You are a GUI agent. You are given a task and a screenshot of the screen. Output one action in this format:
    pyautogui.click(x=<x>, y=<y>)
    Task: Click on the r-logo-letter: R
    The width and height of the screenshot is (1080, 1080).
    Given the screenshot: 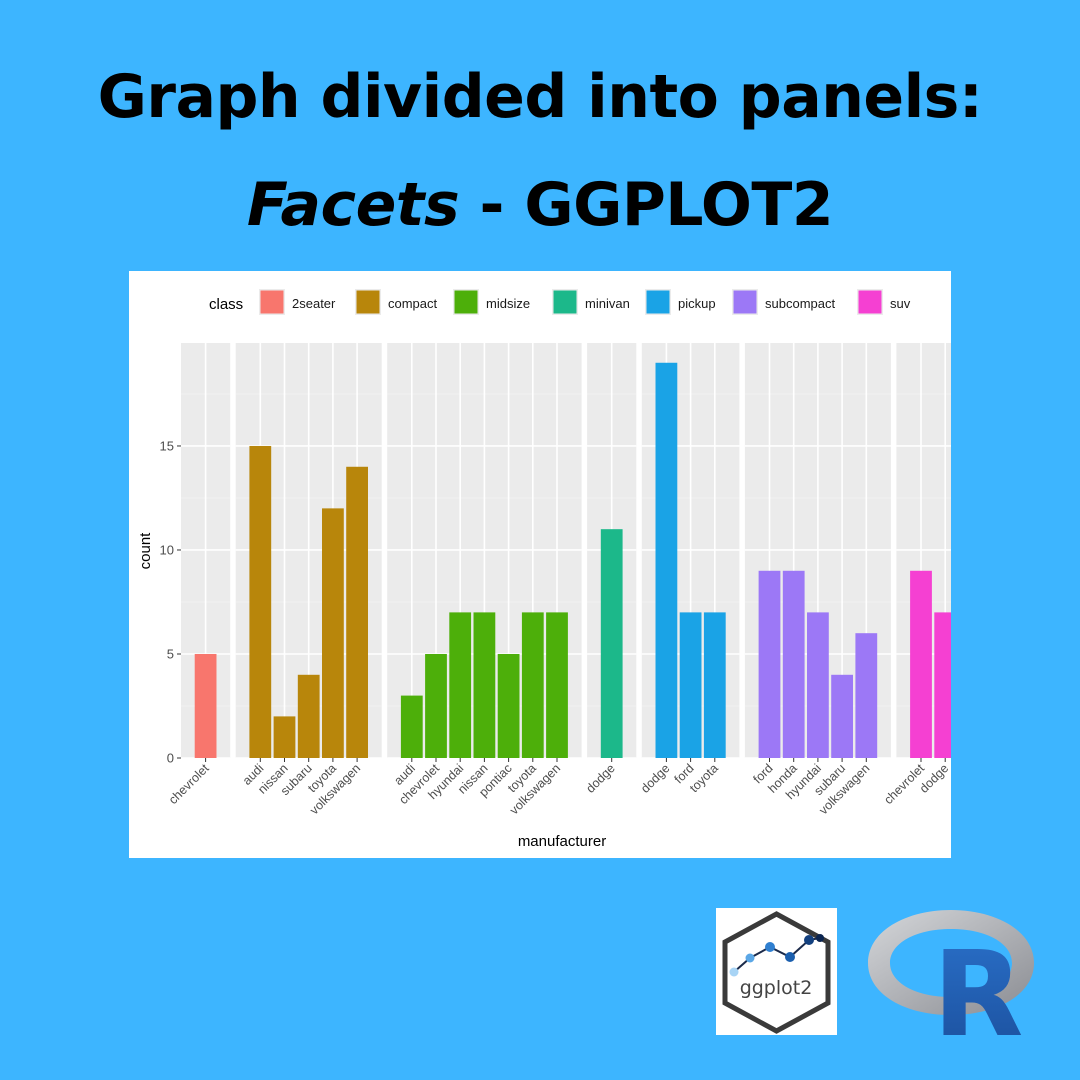 What is the action you would take?
    pyautogui.click(x=978, y=982)
    